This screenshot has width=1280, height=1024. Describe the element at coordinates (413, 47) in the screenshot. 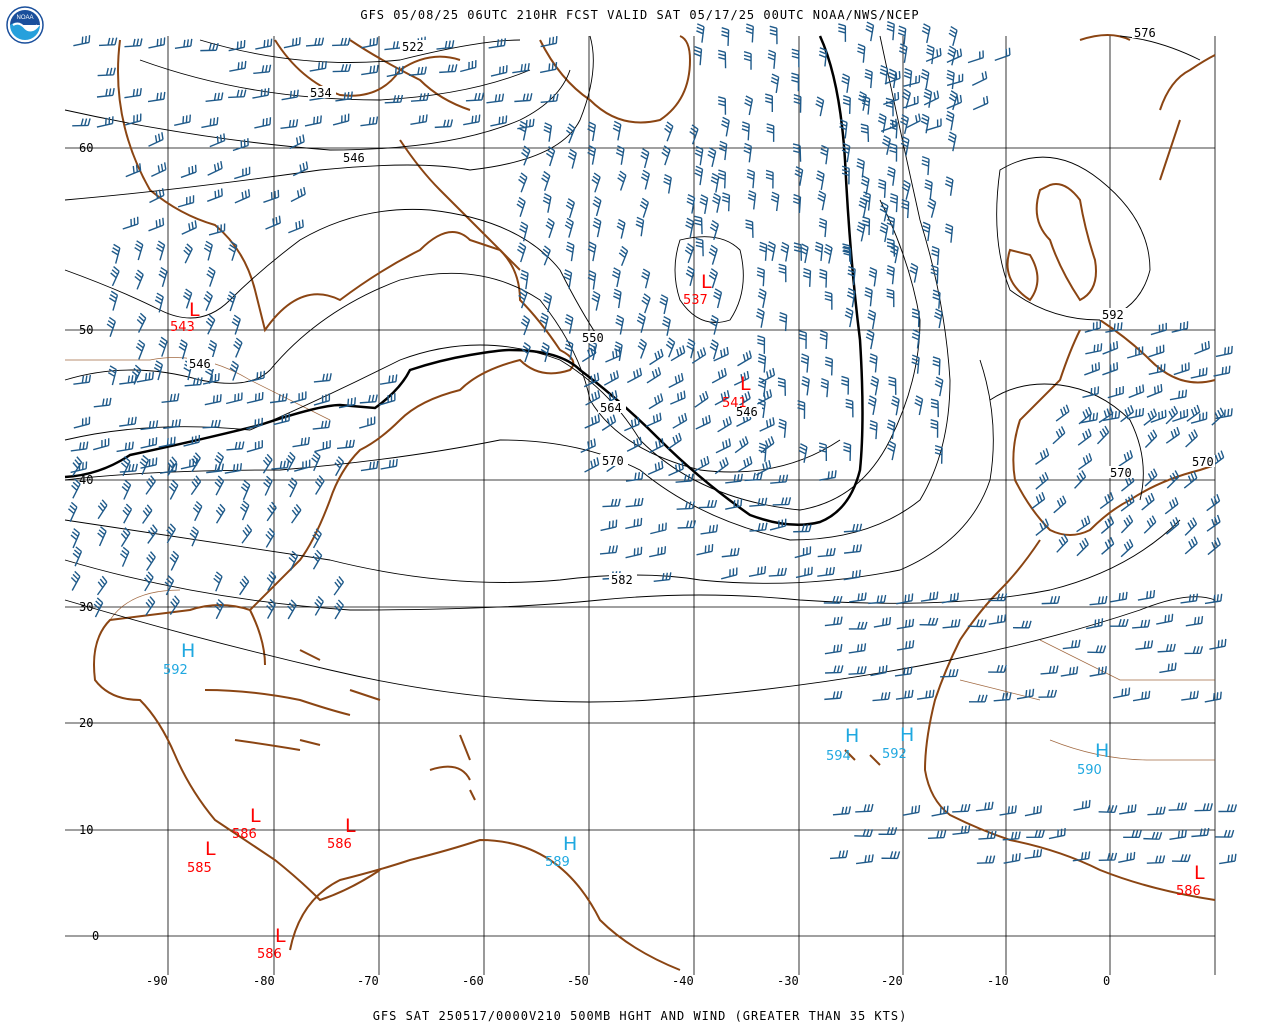

I see `contour-label: 522` at that location.